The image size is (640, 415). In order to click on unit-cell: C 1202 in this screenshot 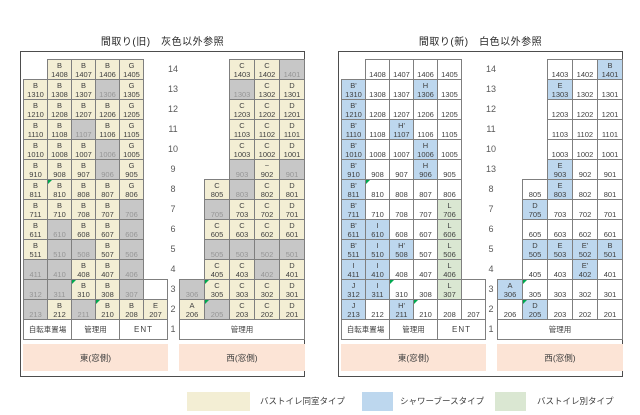, I will do `click(267, 109)`.